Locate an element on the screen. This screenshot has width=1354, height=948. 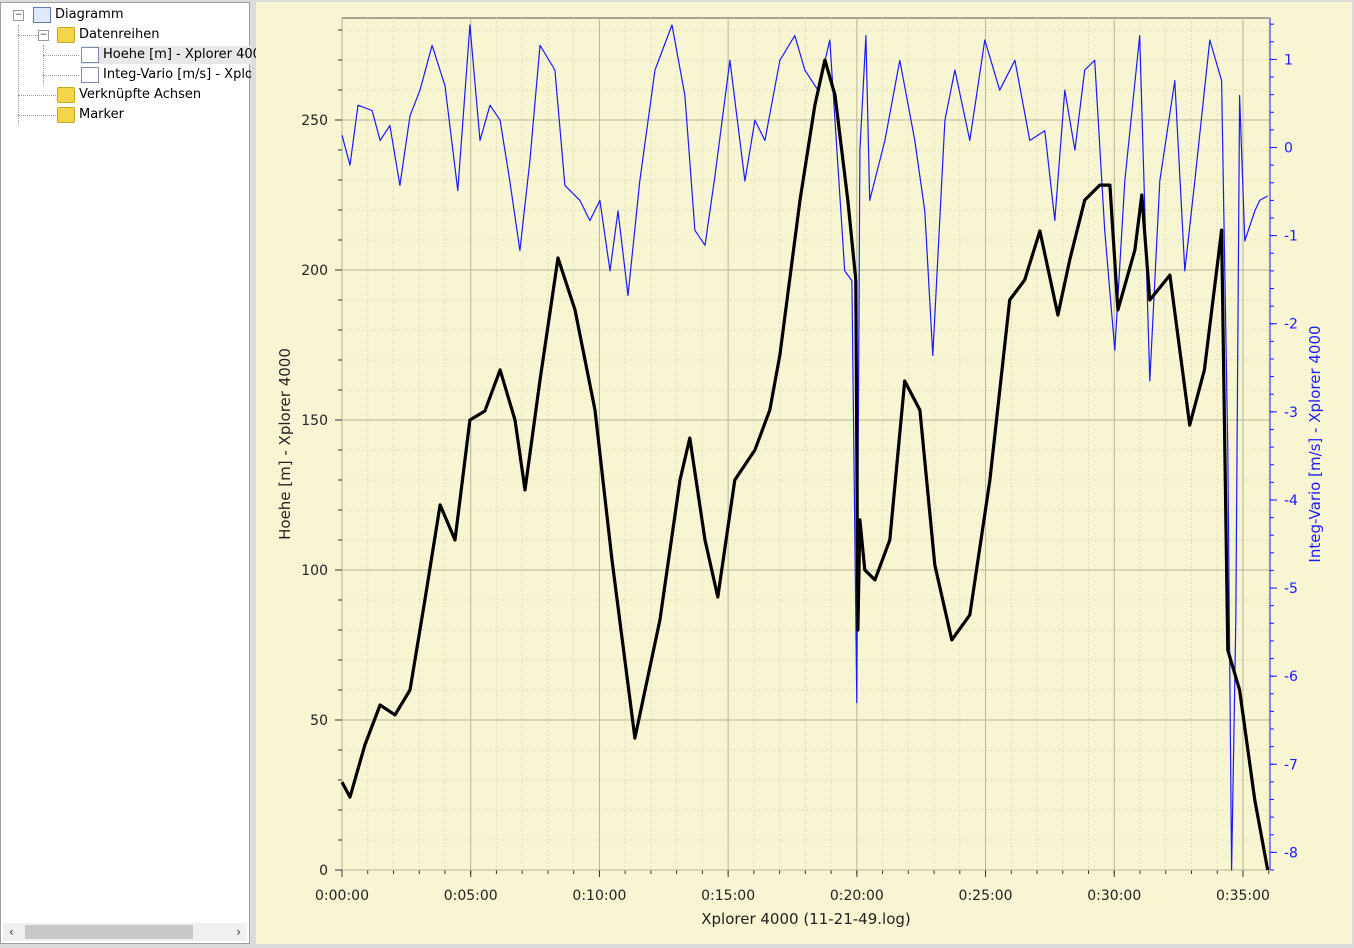
tree-node-series-vario: Integ-Vario [m/s] - Xplorer 4000 is located at coordinates (166, 75).